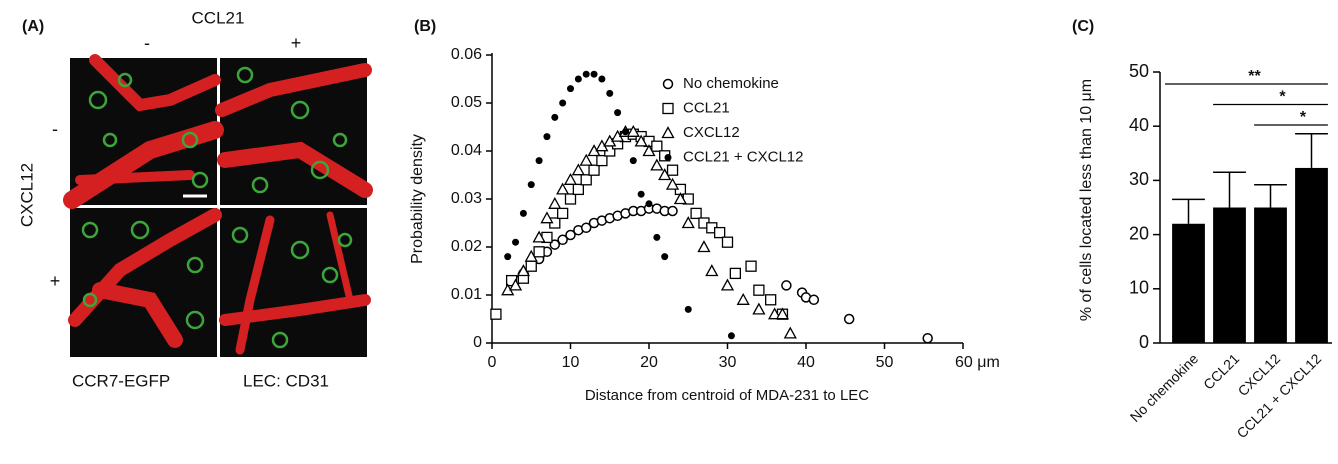 Image resolution: width=1338 pixels, height=464 pixels. What do you see at coordinates (731, 83) in the screenshot?
I see `legend-text: No chemokine` at bounding box center [731, 83].